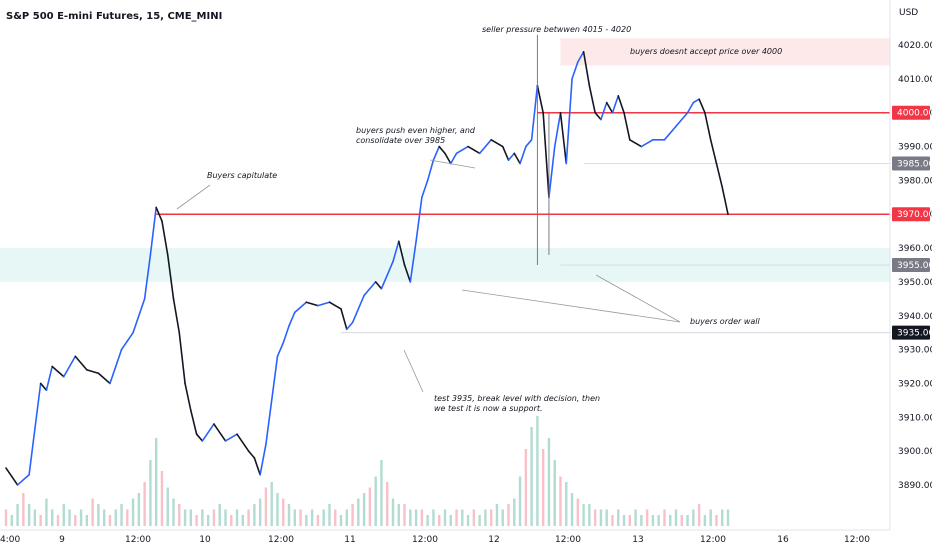 The height and width of the screenshot is (550, 932). Describe the element at coordinates (915, 351) in the screenshot. I see `price-tick-label: 3930.00` at that location.